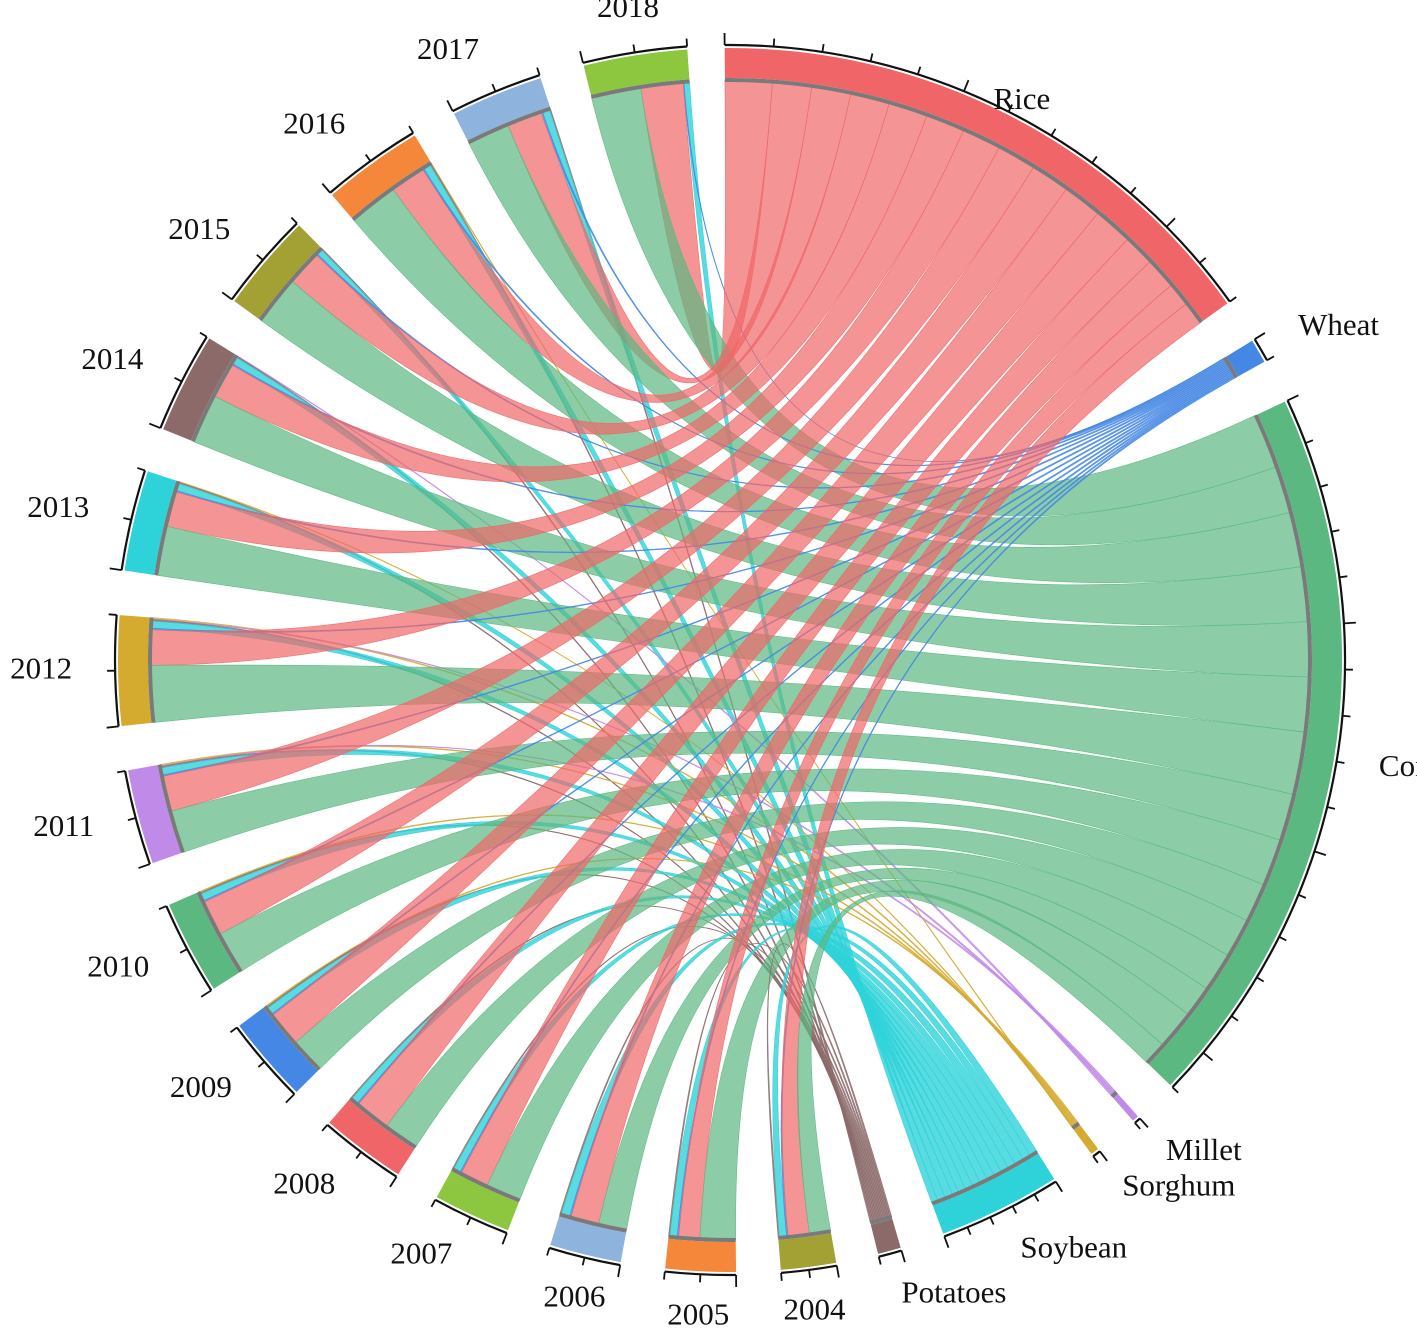 The height and width of the screenshot is (1331, 1417). I want to click on target-label-soybean: Soybean, so click(1073, 1247).